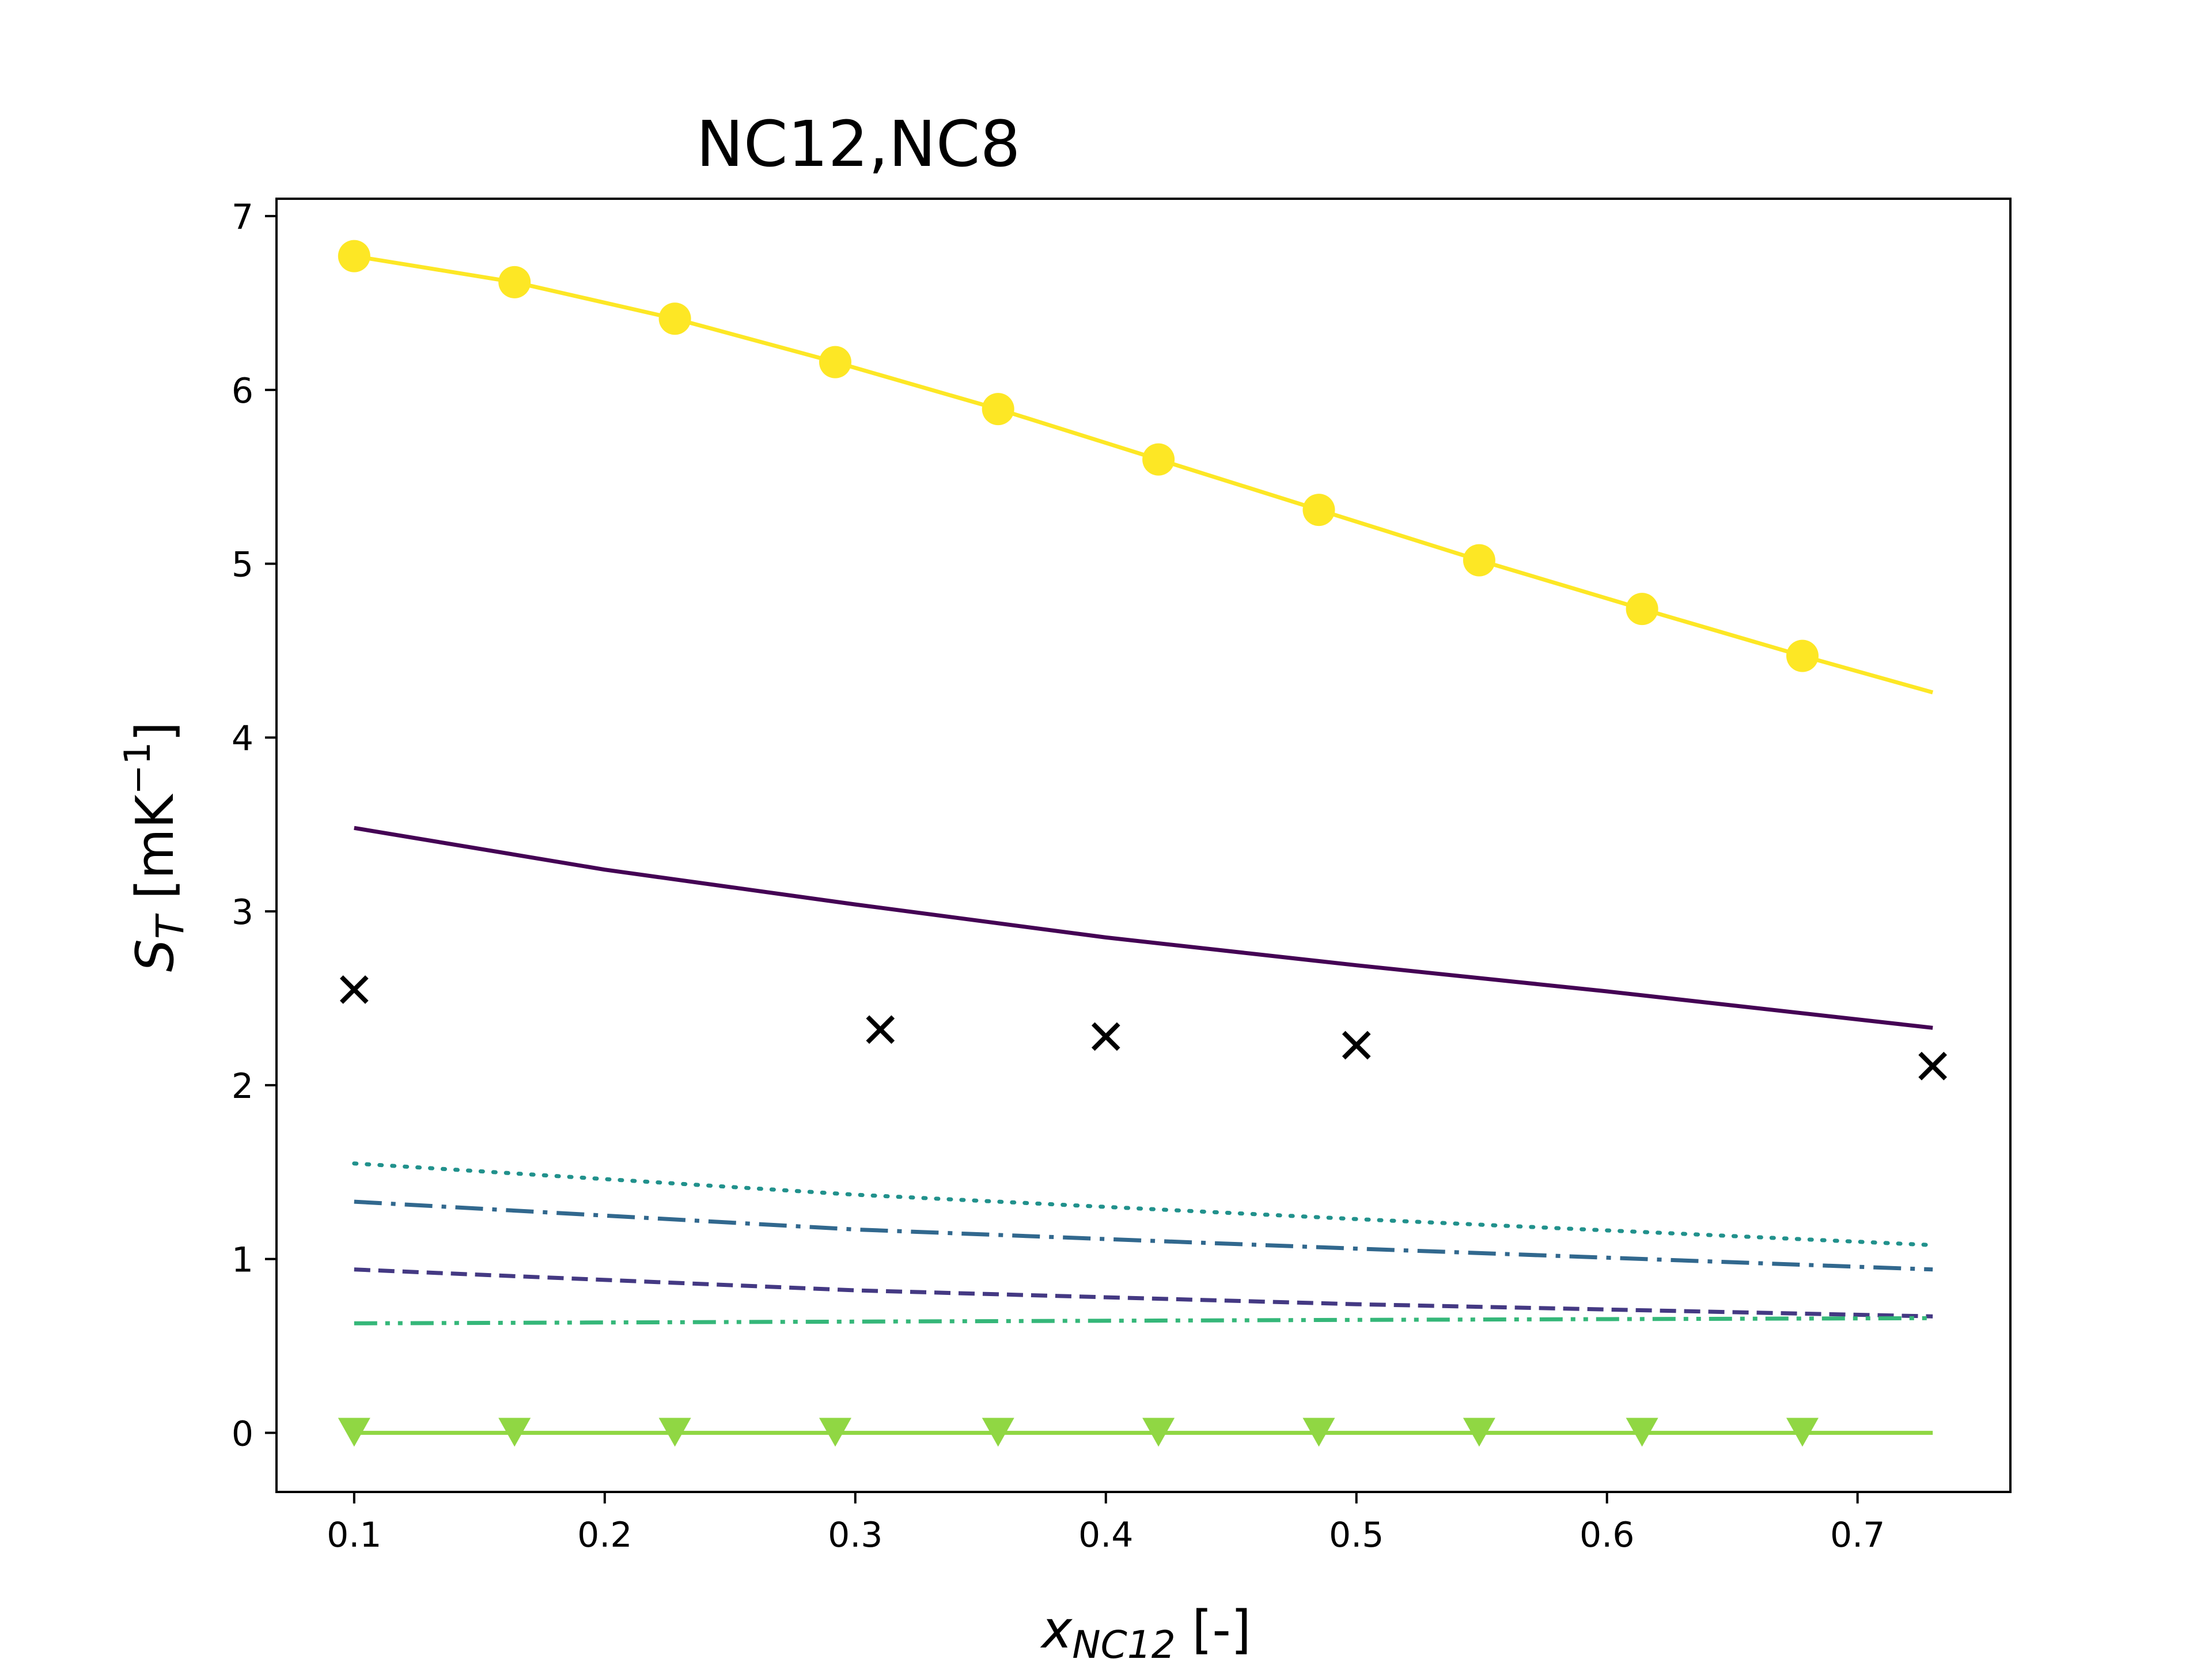 This screenshot has width=2212, height=1659. Describe the element at coordinates (1857, 1535) in the screenshot. I see `x-tick-label: 0.7` at that location.